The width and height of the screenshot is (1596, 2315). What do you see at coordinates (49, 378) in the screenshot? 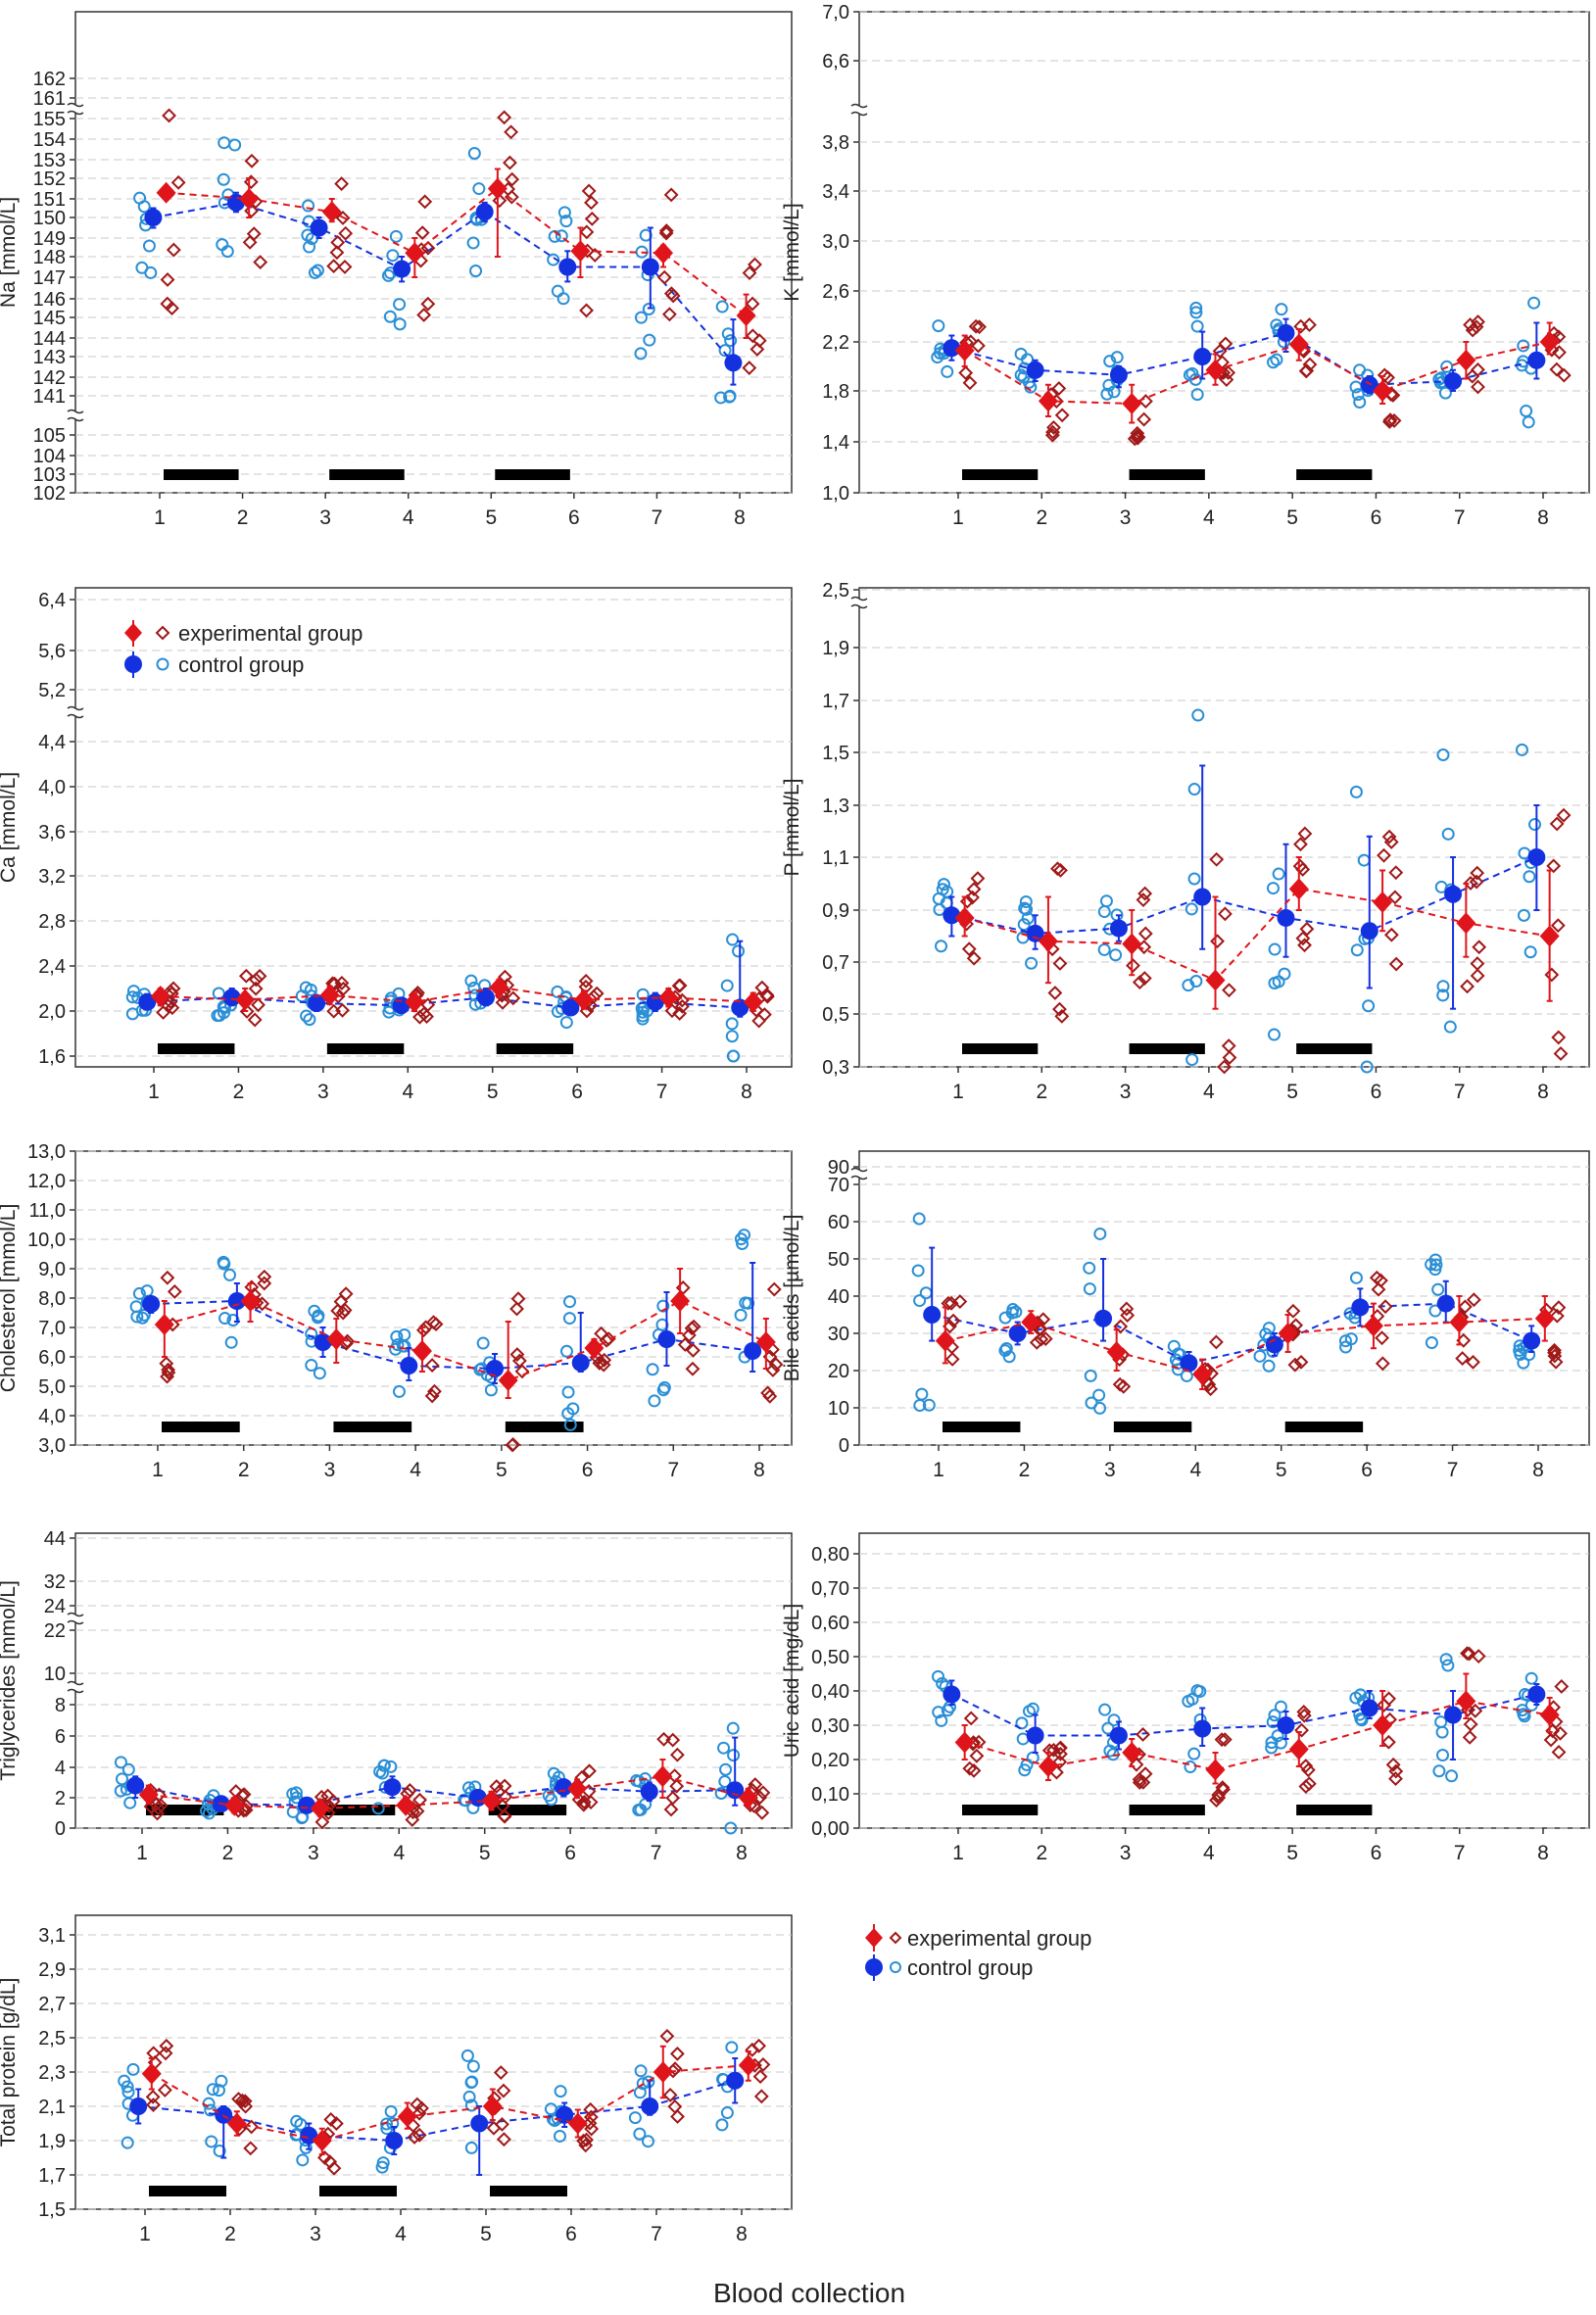
I see `y-tick-label: 142` at bounding box center [49, 378].